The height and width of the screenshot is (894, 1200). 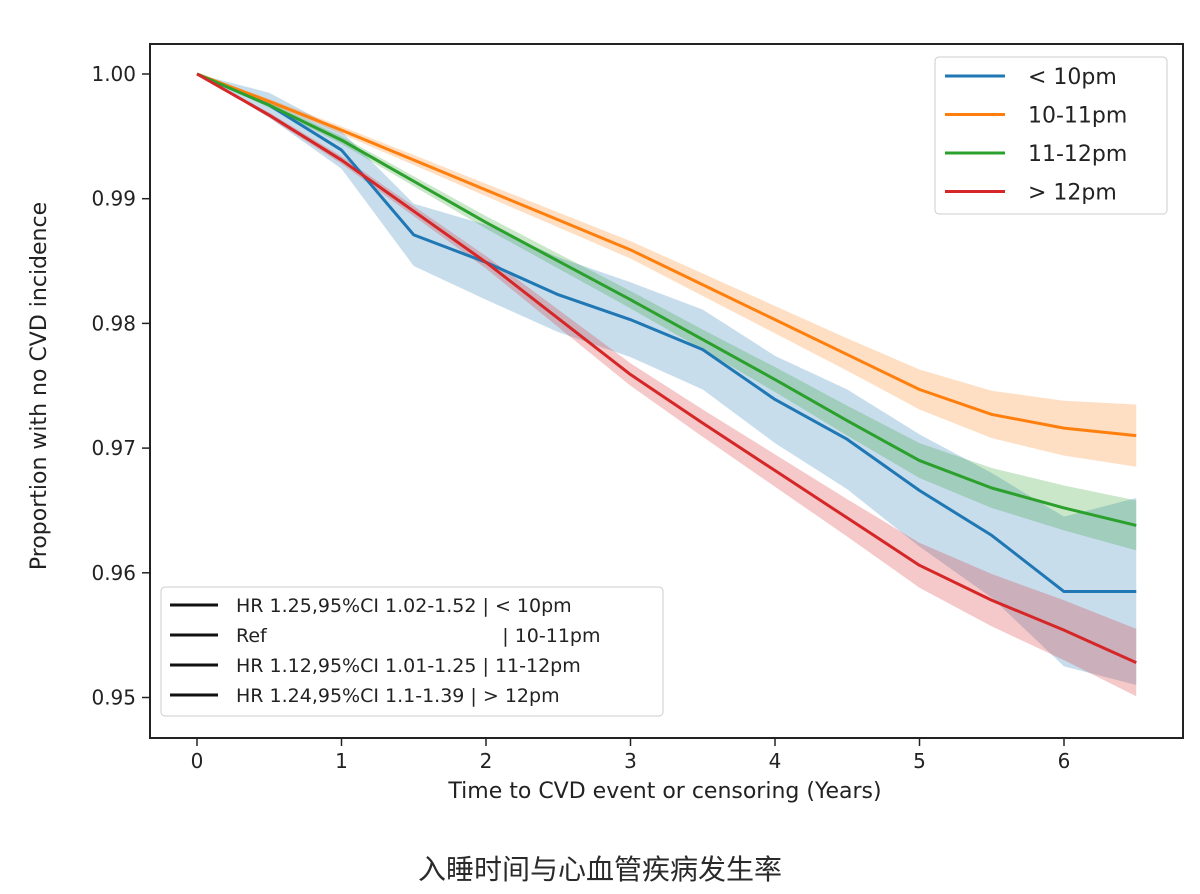 What do you see at coordinates (408, 666) in the screenshot?
I see `hr-legend-label: HR 1.12,95%CI 1.01-1.25 | 11-12pm` at bounding box center [408, 666].